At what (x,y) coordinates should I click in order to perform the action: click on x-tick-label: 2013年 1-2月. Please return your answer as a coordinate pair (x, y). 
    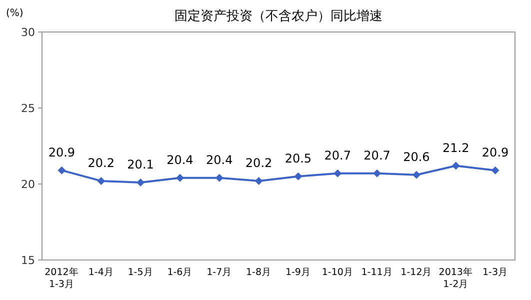
    Looking at the image, I should click on (455, 278).